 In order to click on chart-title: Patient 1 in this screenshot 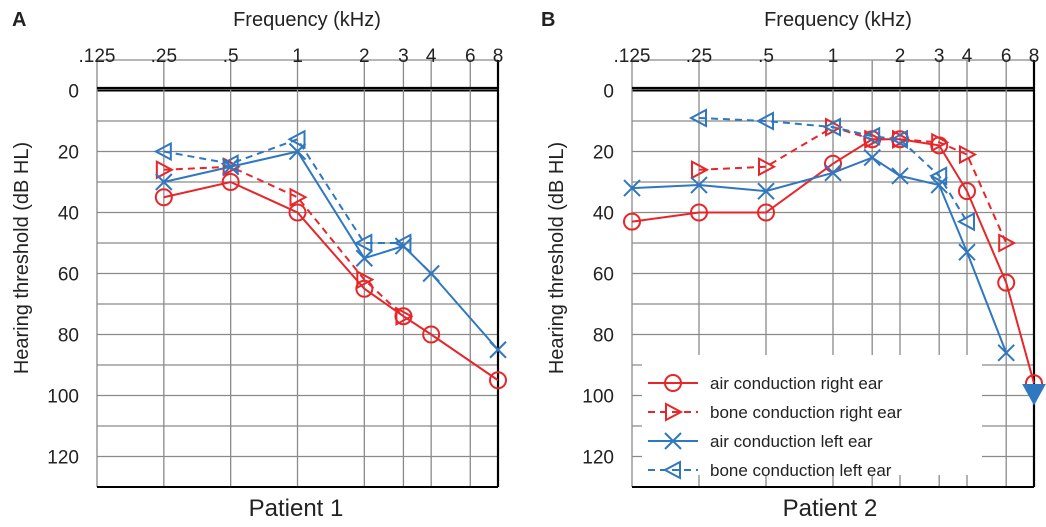, I will do `click(296, 508)`.